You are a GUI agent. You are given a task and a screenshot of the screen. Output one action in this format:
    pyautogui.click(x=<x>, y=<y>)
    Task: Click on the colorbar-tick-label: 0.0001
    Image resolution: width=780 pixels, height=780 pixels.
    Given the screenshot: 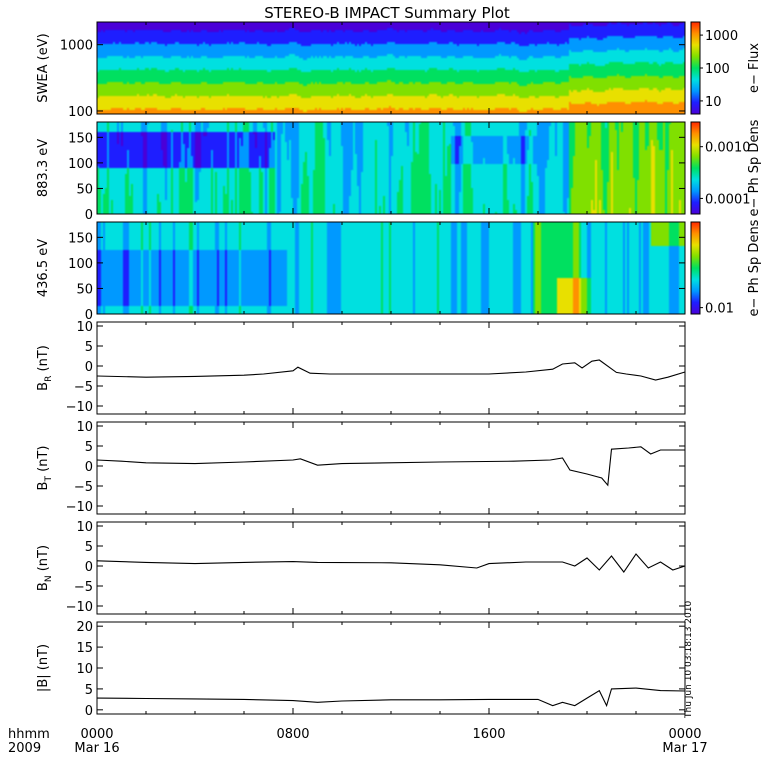 What is the action you would take?
    pyautogui.click(x=728, y=199)
    